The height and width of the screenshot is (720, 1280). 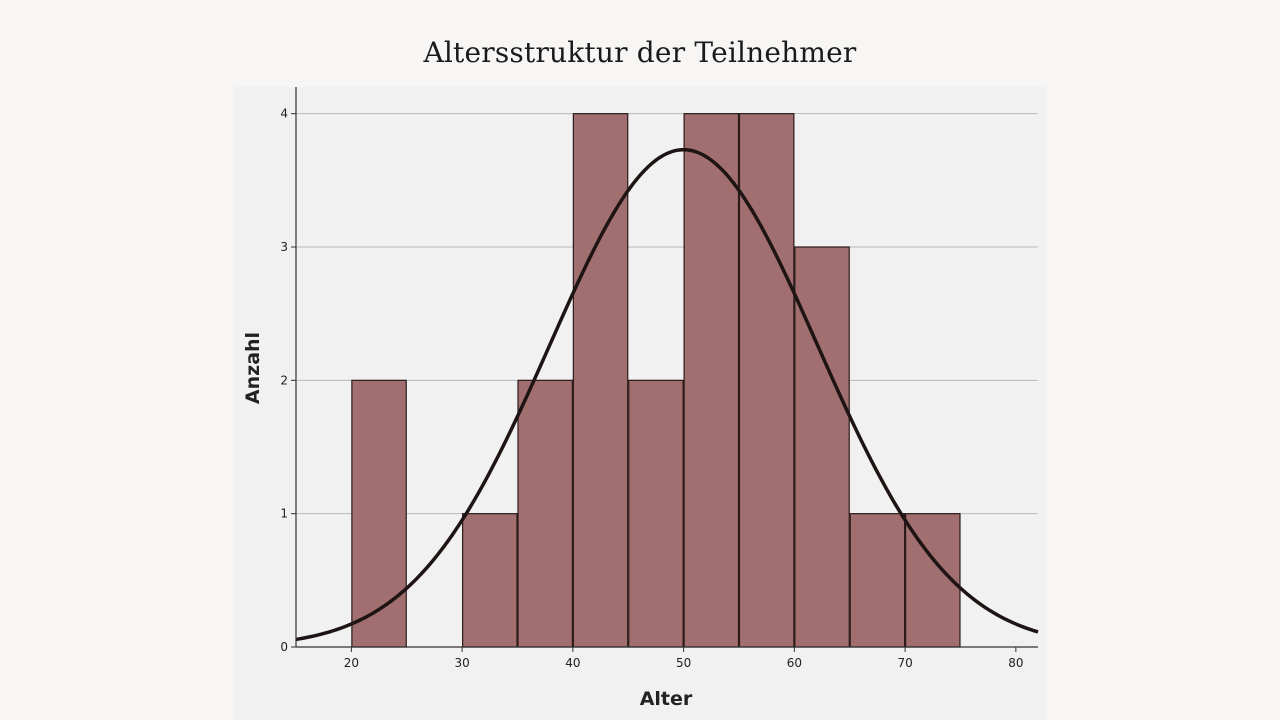 I want to click on y-tick-label-2: 2, so click(x=284, y=380).